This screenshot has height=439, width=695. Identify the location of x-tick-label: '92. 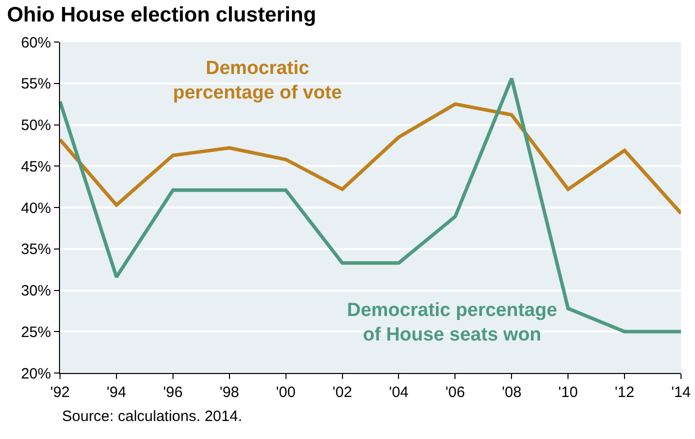
(60, 392).